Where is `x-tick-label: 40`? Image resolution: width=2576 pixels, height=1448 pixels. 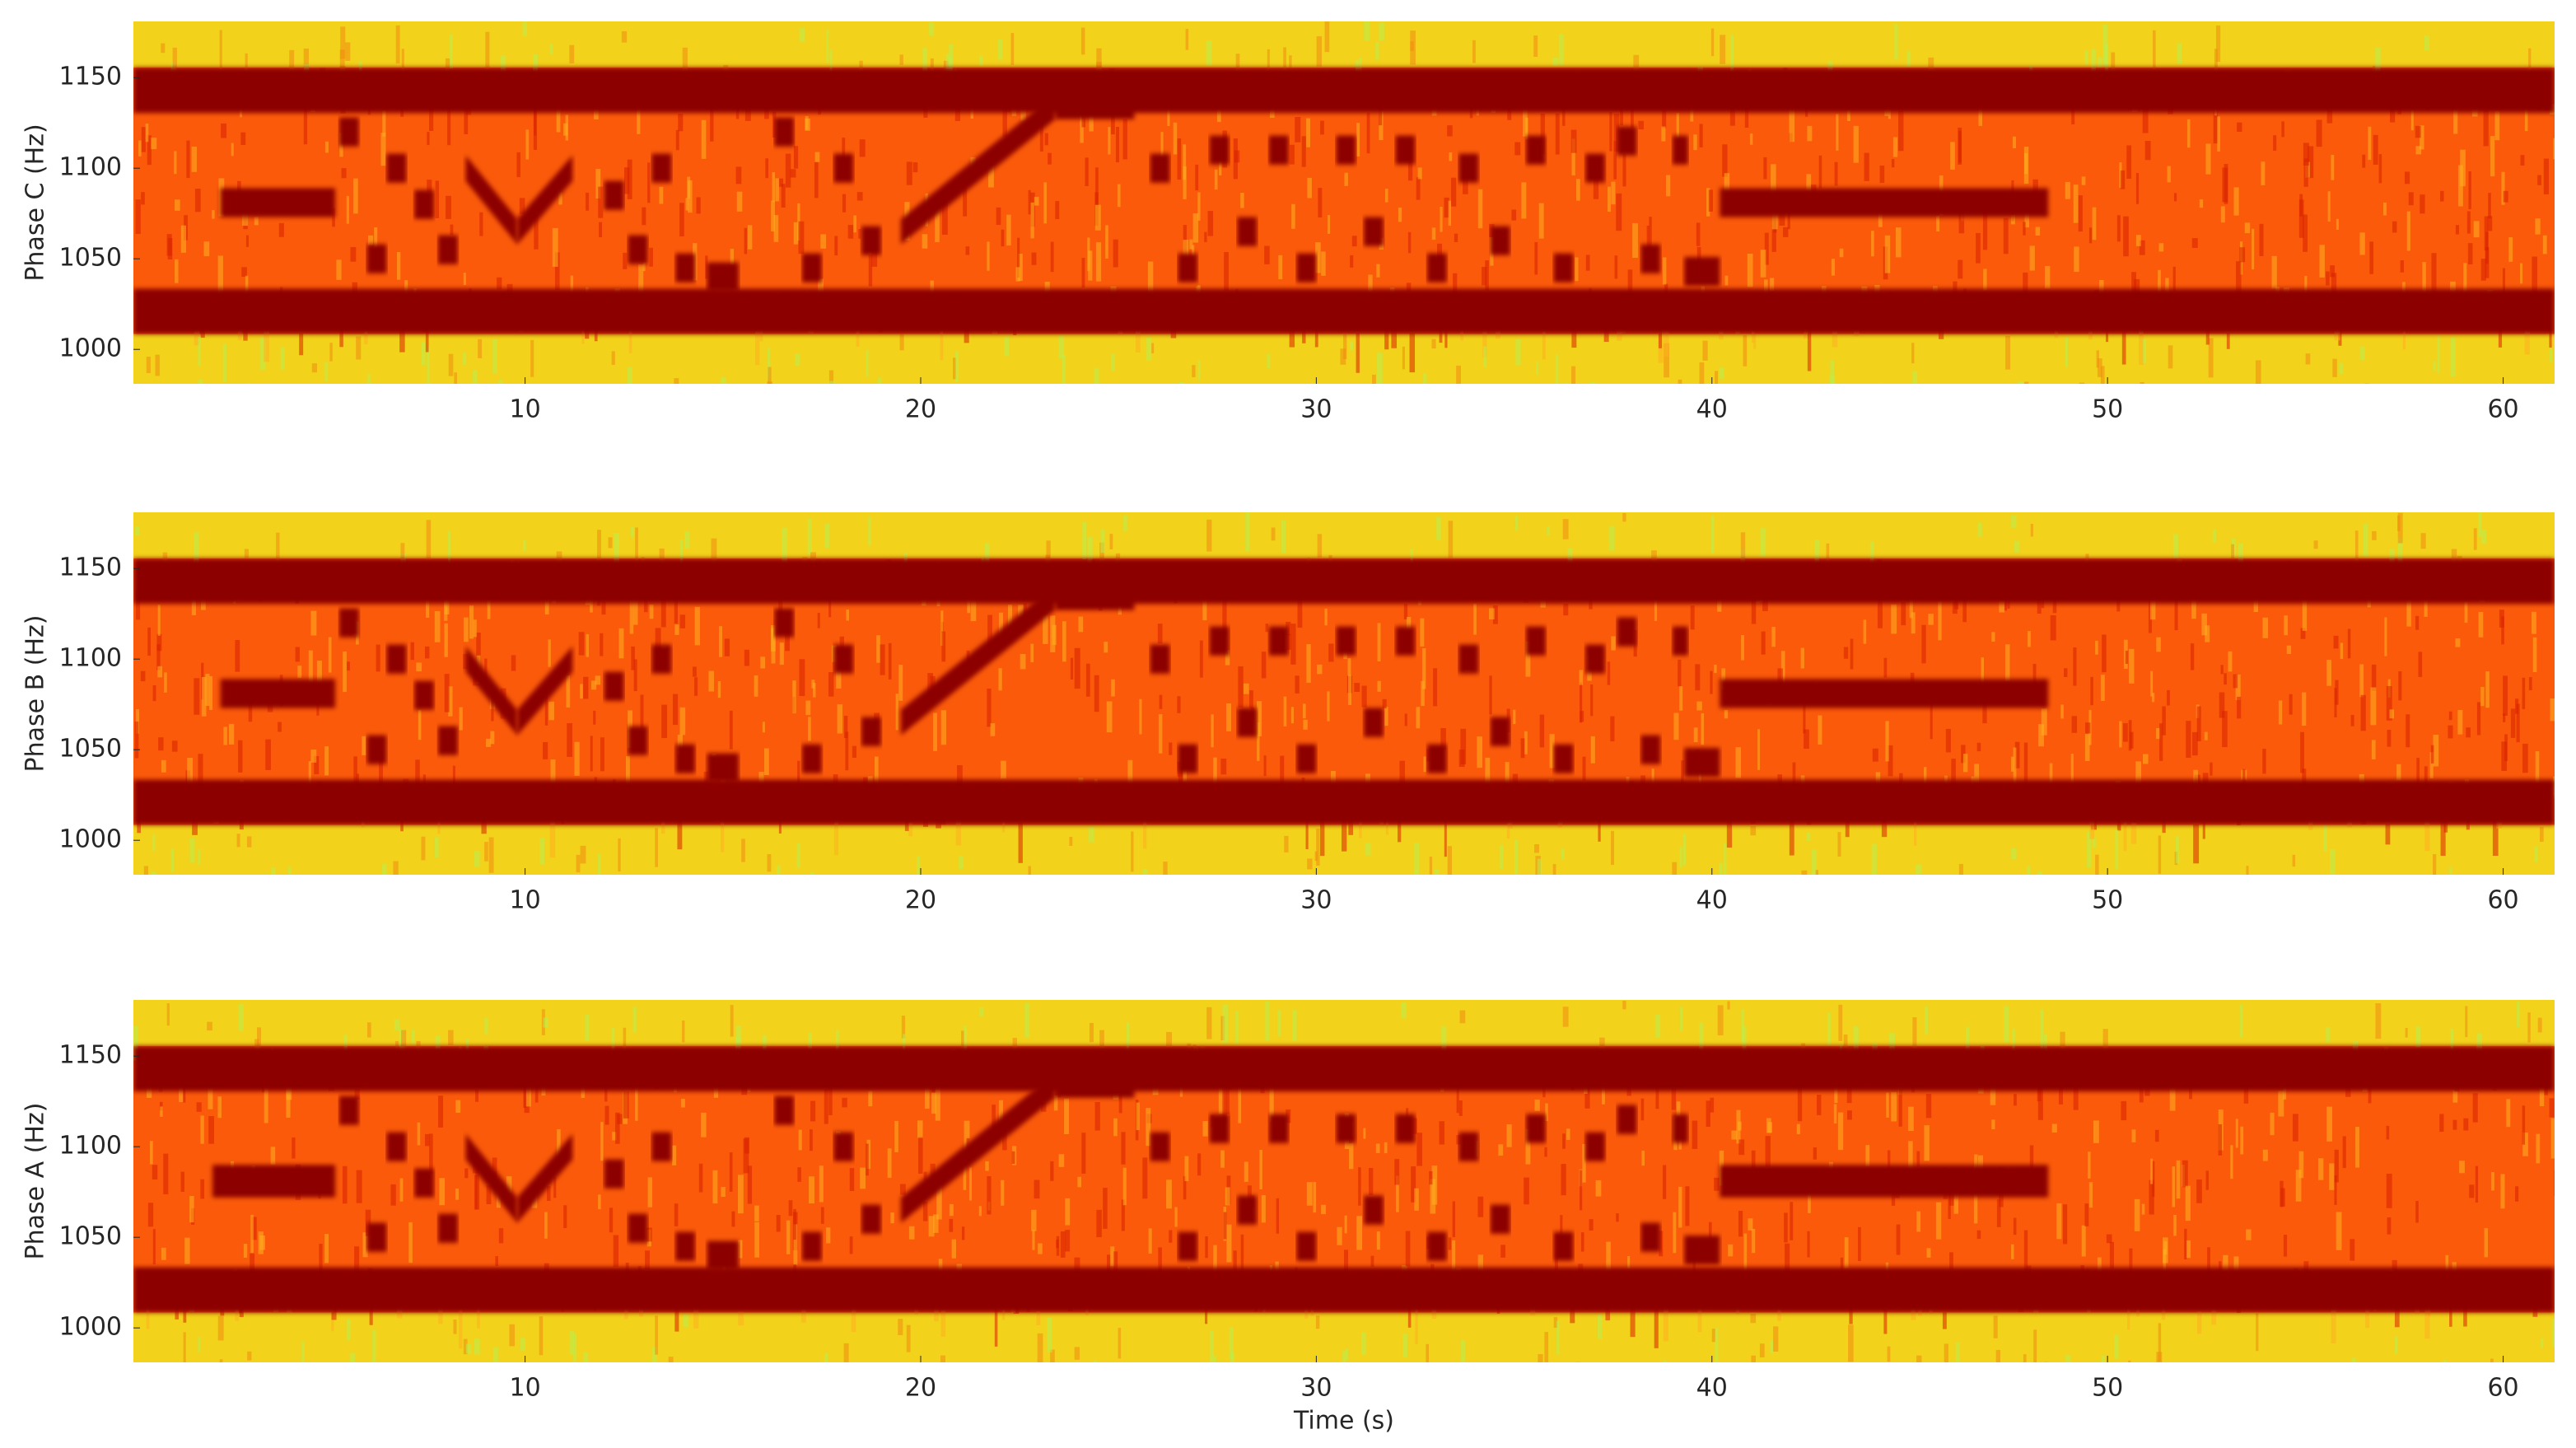 x-tick-label: 40 is located at coordinates (1712, 409).